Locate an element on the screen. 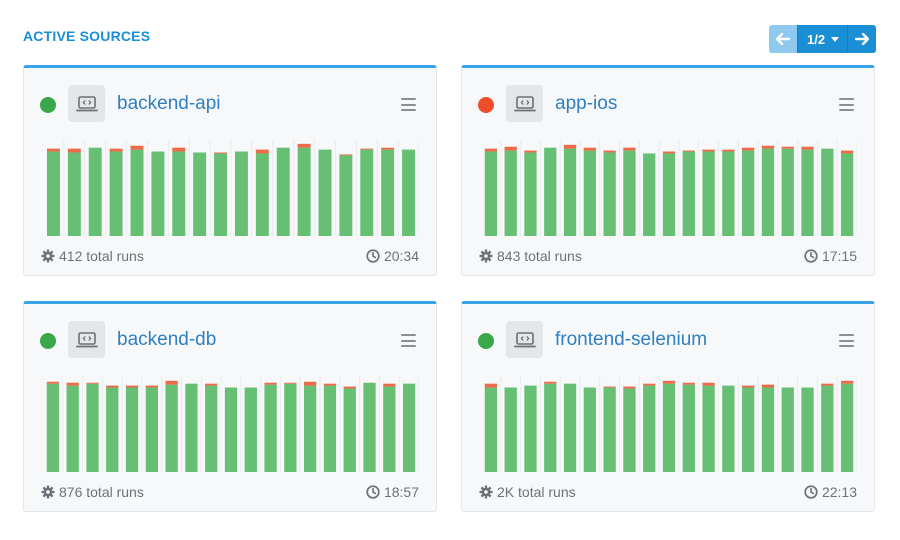  total-runs-label: 2K total runs is located at coordinates (536, 492).